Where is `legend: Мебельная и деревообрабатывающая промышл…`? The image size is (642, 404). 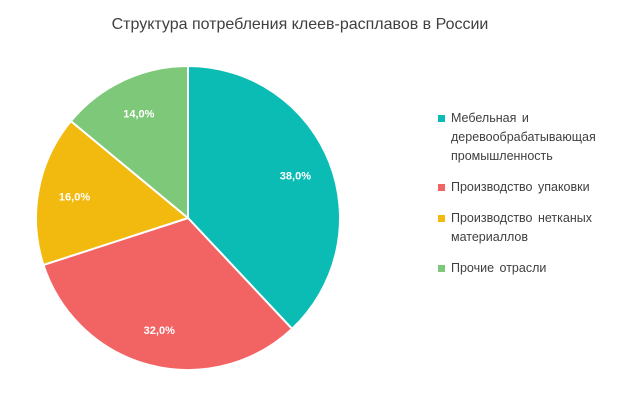
legend: Мебельная и деревообрабатывающая промышл… is located at coordinates (538, 199).